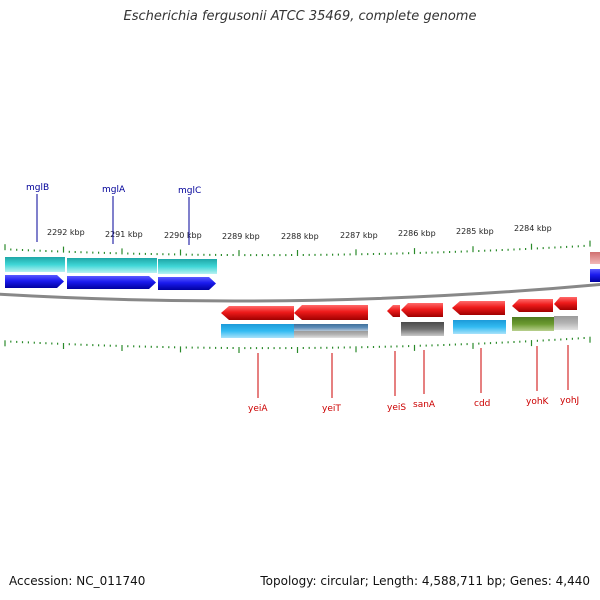 The width and height of the screenshot is (600, 600). Describe the element at coordinates (331, 409) in the screenshot. I see `gene-label-yeiT: yeiT` at that location.